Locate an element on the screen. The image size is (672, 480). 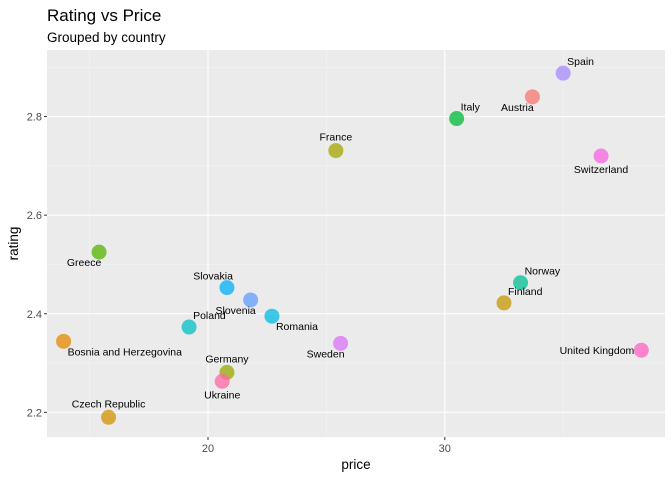
point-label: Switzerland is located at coordinates (601, 170).